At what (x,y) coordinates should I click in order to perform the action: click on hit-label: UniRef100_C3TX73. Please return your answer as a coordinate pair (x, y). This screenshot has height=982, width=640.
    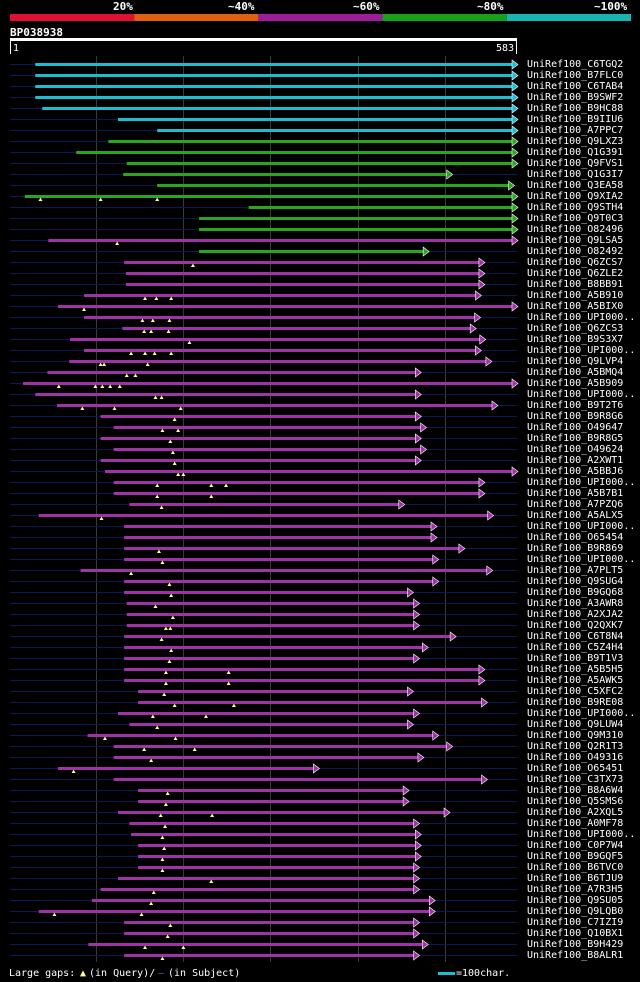
    Looking at the image, I should click on (575, 779).